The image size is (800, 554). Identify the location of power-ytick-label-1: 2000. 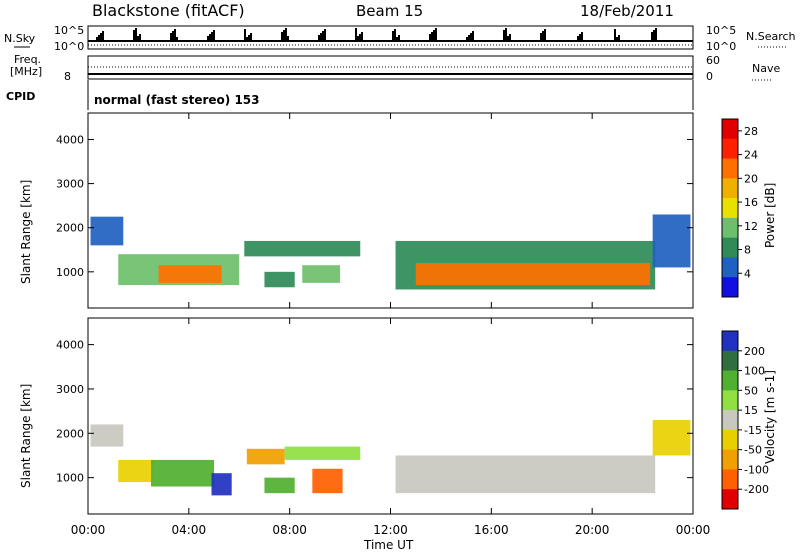
(70, 228).